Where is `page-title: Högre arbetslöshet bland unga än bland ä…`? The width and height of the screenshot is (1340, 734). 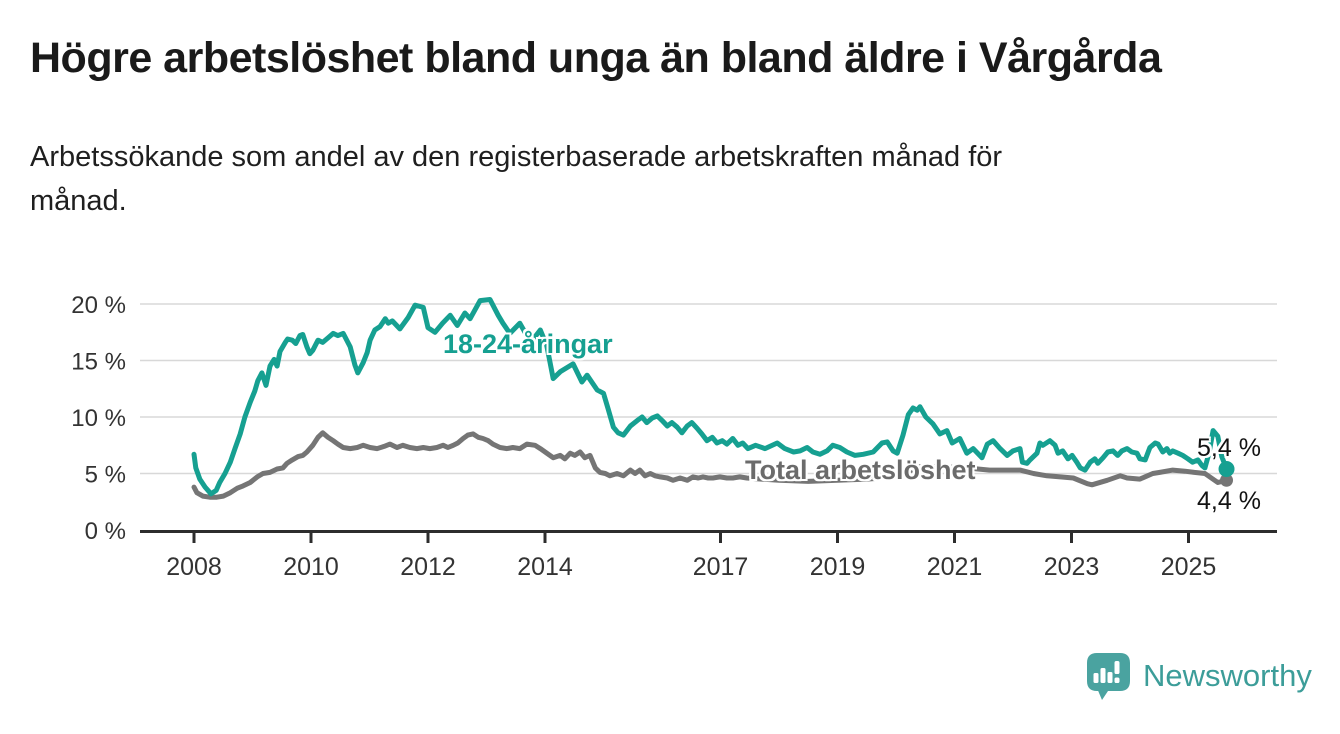
page-title: Högre arbetslöshet bland unga än bland ä… is located at coordinates (596, 58).